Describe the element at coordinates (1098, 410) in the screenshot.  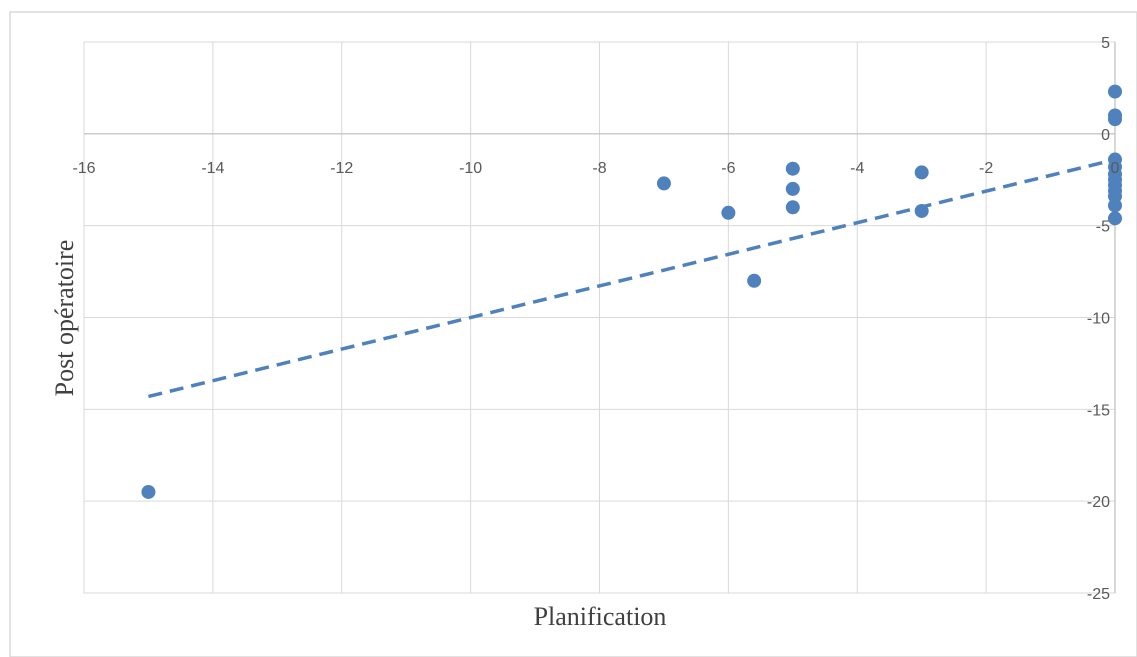
I see `y-tick-label: -15` at that location.